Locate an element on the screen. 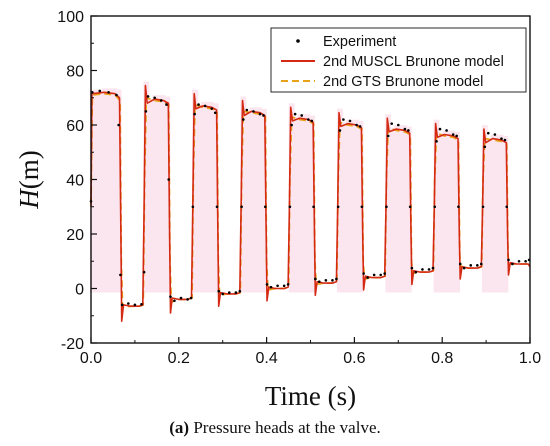 The height and width of the screenshot is (446, 550). legend-experiment-marker is located at coordinates (298, 41).